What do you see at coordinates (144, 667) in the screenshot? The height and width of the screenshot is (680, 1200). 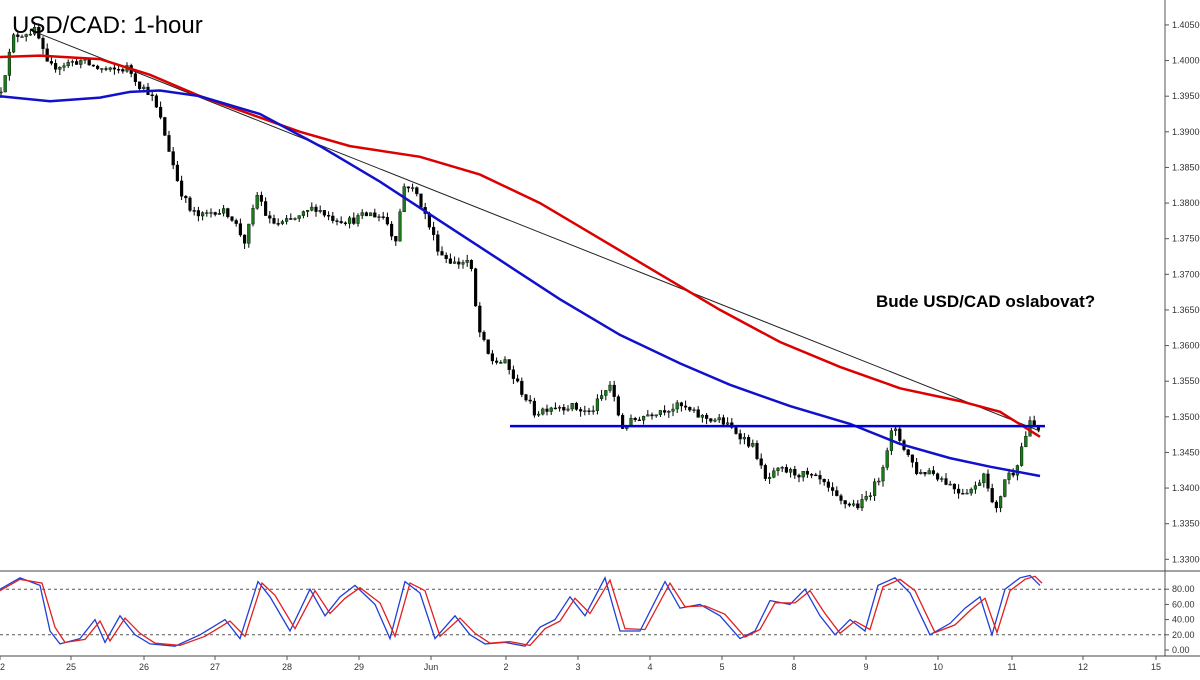 I see `x-tick-label: 26` at bounding box center [144, 667].